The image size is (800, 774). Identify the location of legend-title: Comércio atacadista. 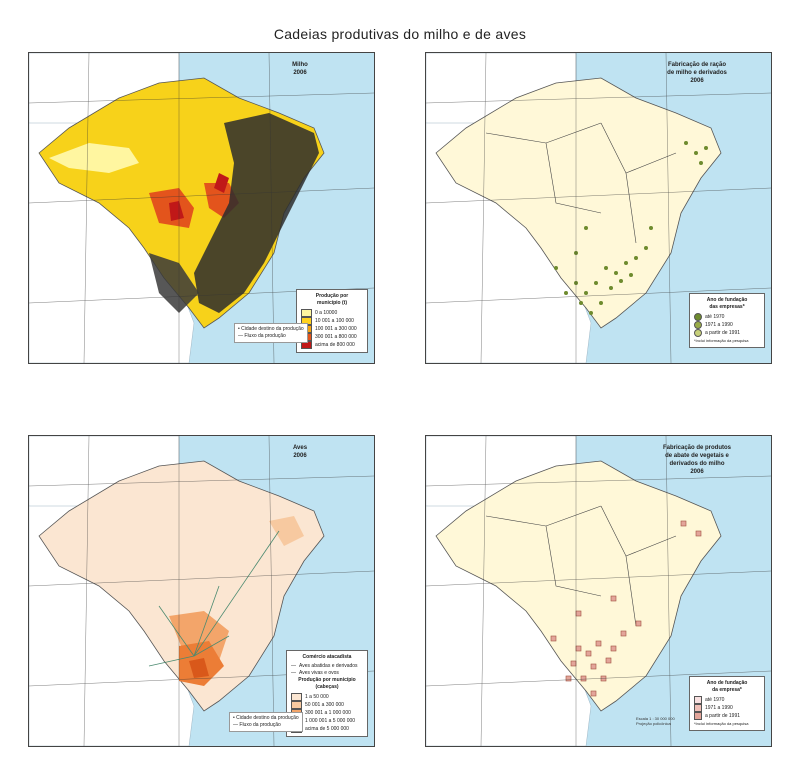
(327, 657).